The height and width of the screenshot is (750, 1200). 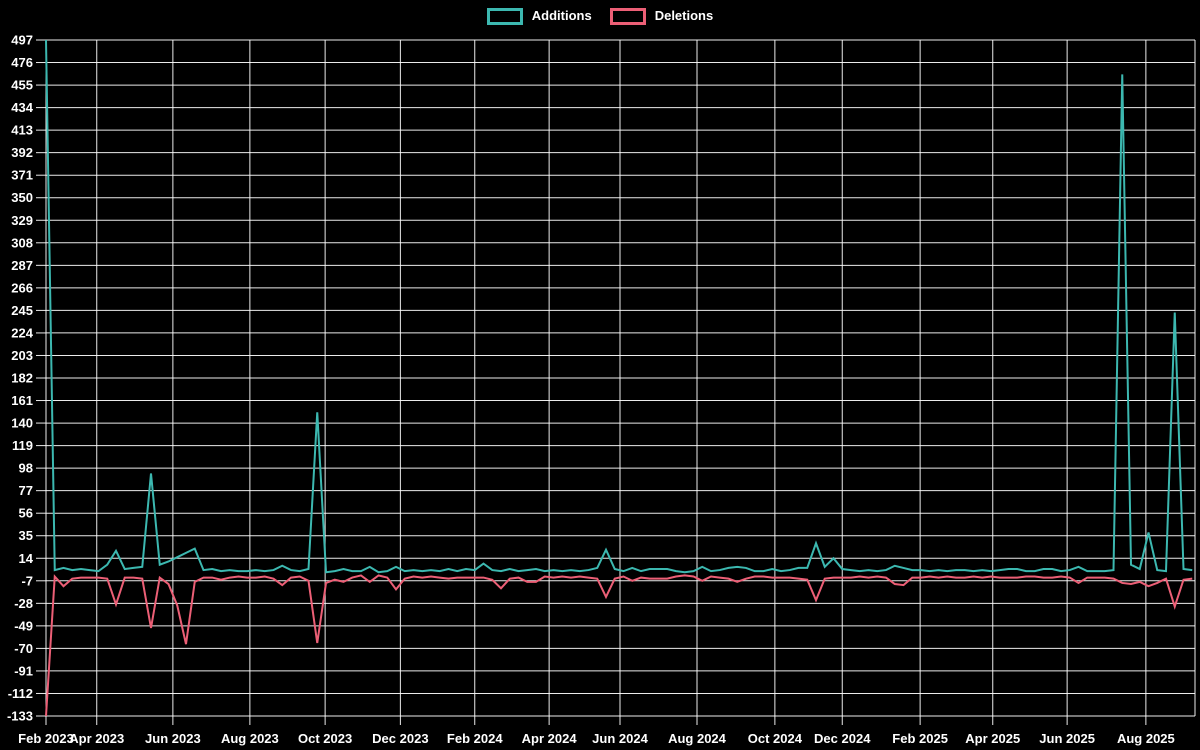 I want to click on y-tick-label: 392, so click(x=22, y=152).